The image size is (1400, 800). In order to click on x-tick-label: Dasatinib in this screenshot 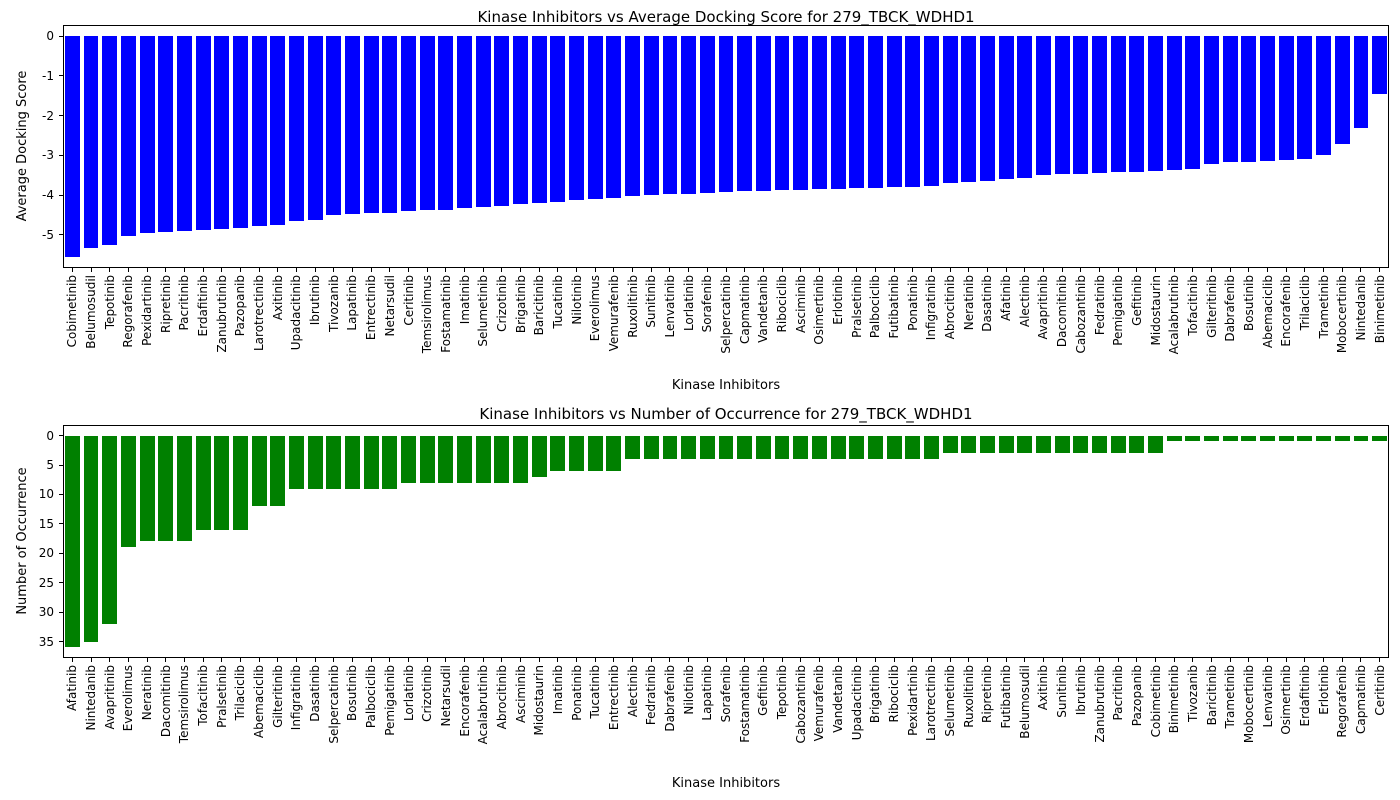, I will do `click(987, 303)`.